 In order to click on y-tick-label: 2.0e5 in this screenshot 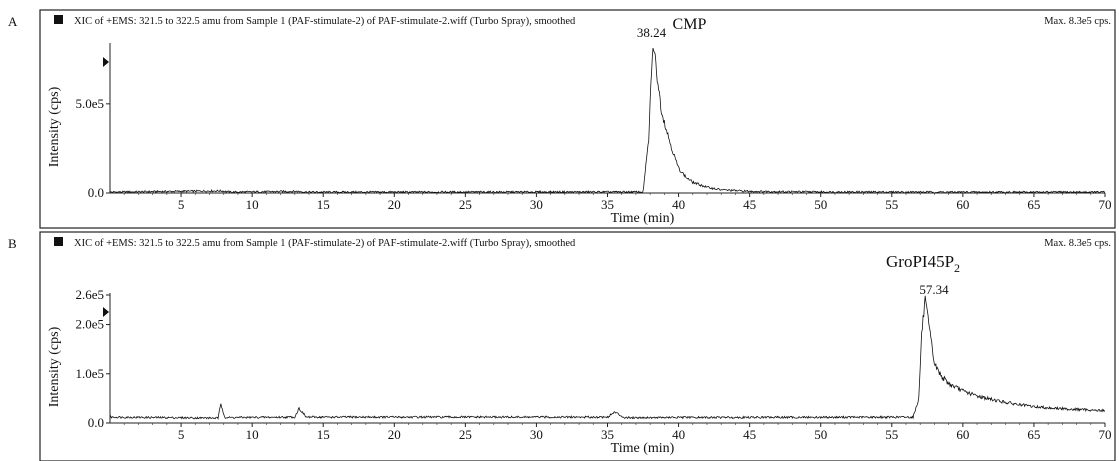, I will do `click(89, 324)`.